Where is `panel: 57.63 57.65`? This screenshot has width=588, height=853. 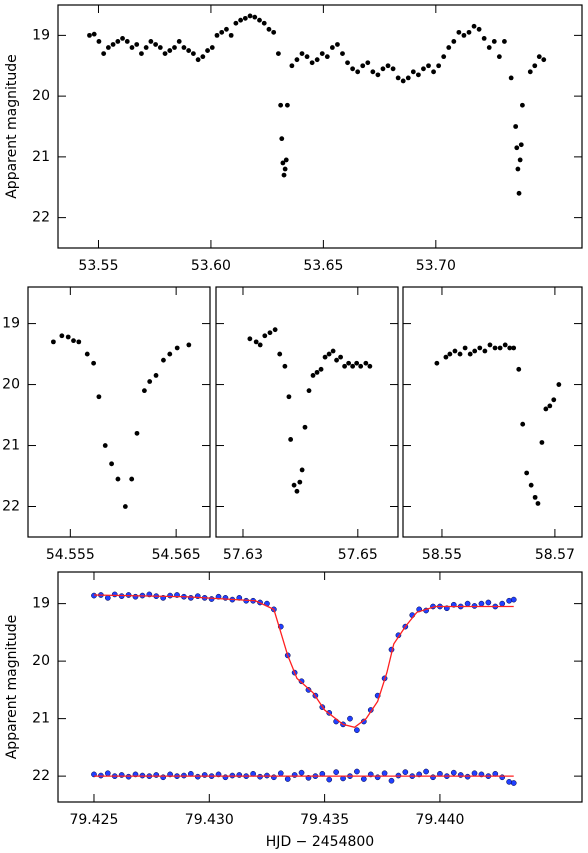
panel: 57.63 57.65 is located at coordinates (307, 424).